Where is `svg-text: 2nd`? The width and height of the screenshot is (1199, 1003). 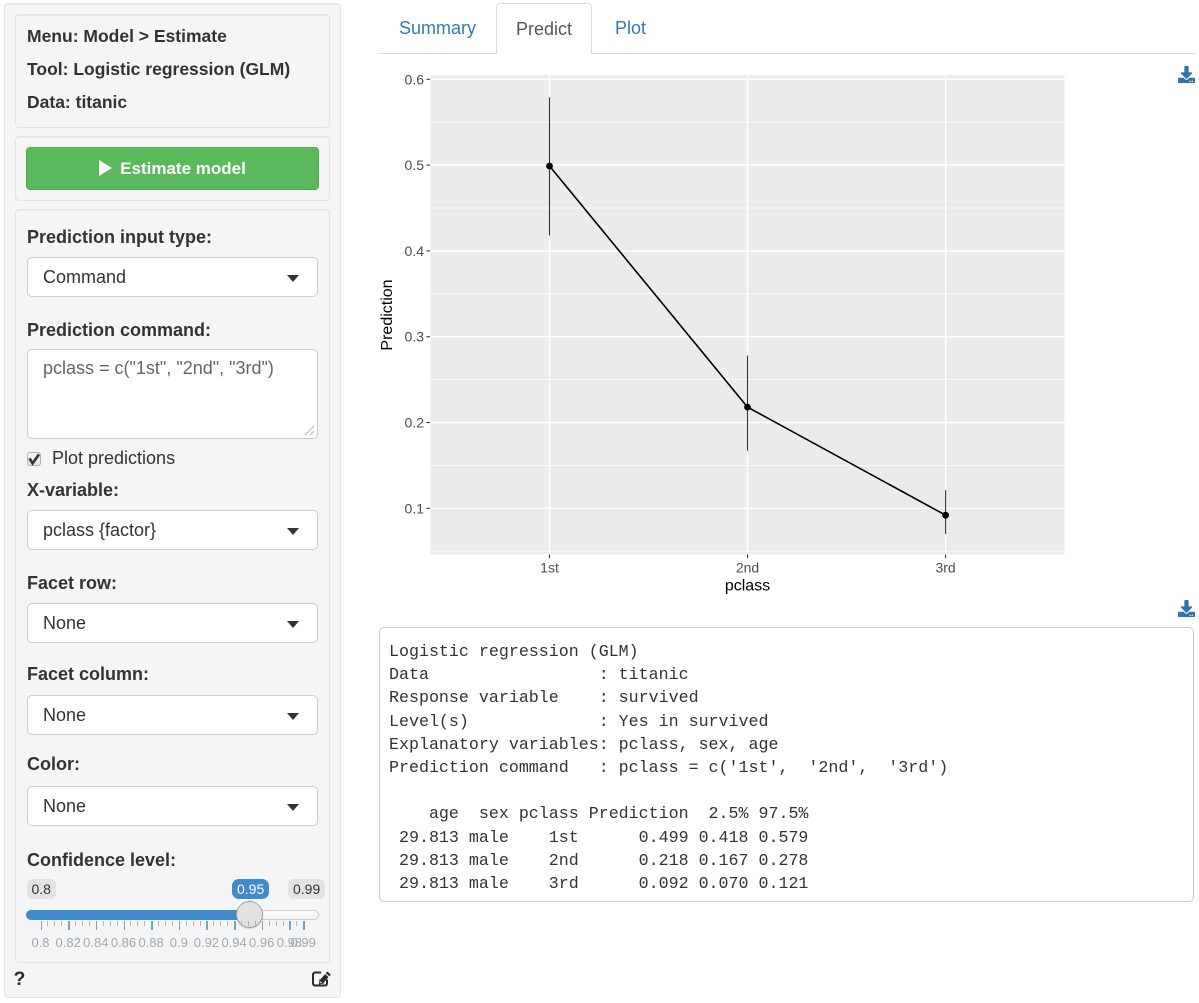 svg-text: 2nd is located at coordinates (747, 568).